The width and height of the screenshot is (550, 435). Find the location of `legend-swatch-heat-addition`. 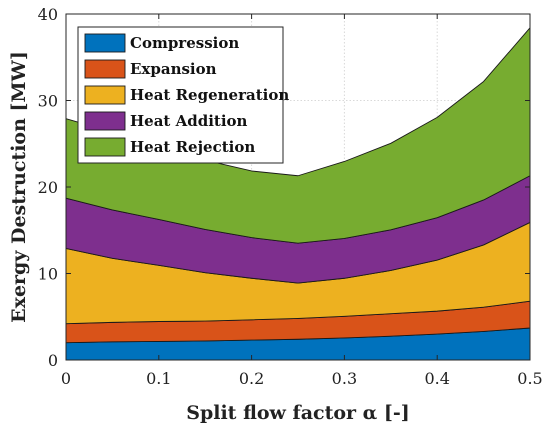

legend-swatch-heat-addition is located at coordinates (105, 121).